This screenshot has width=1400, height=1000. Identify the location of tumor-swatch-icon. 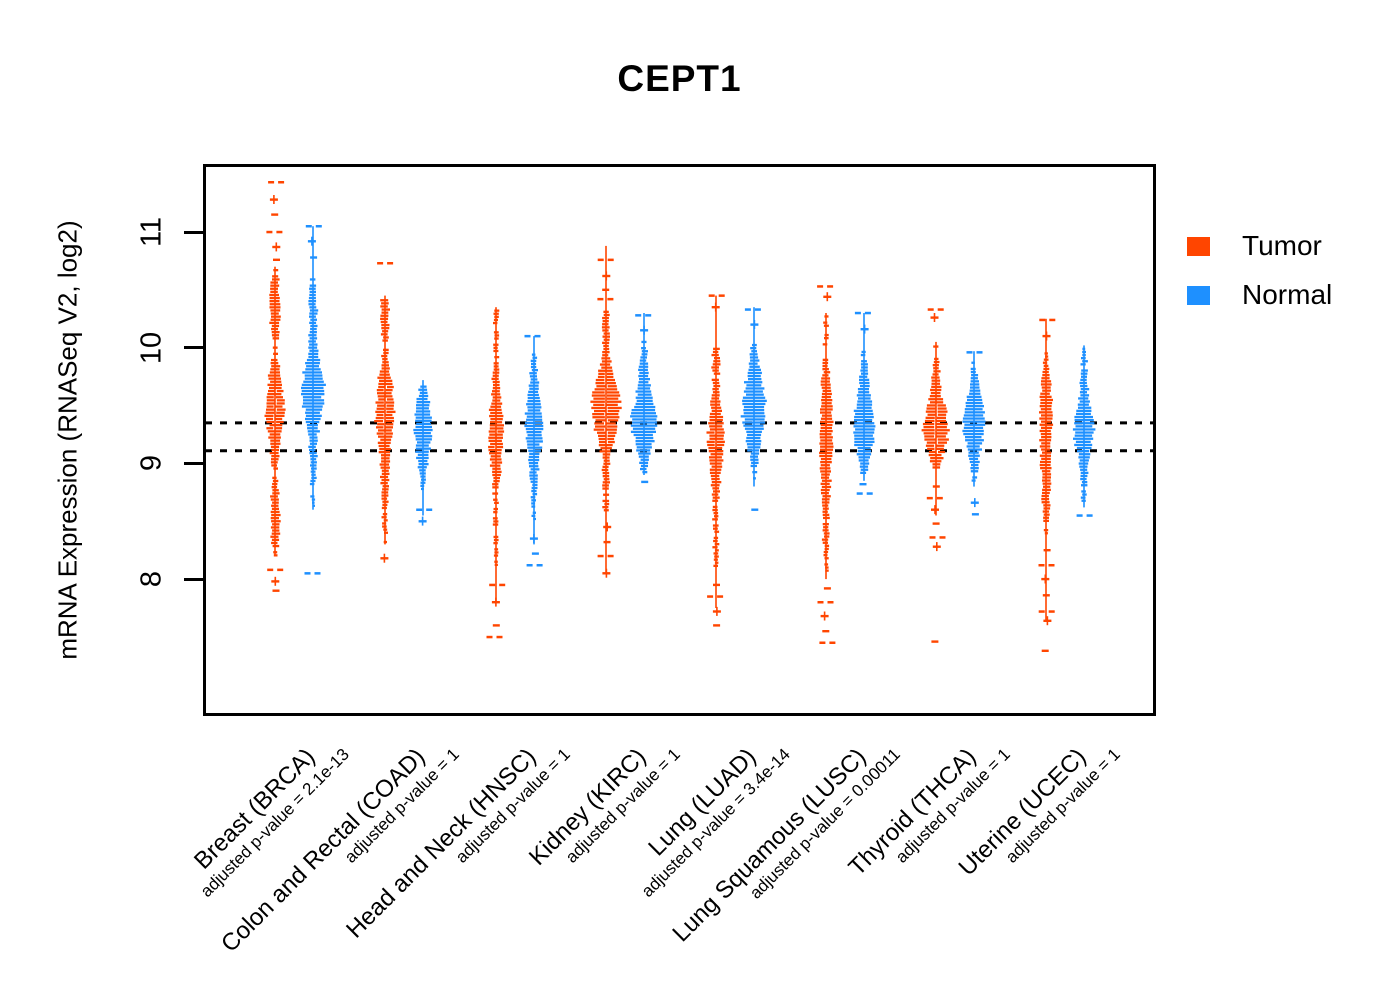
(1198, 246).